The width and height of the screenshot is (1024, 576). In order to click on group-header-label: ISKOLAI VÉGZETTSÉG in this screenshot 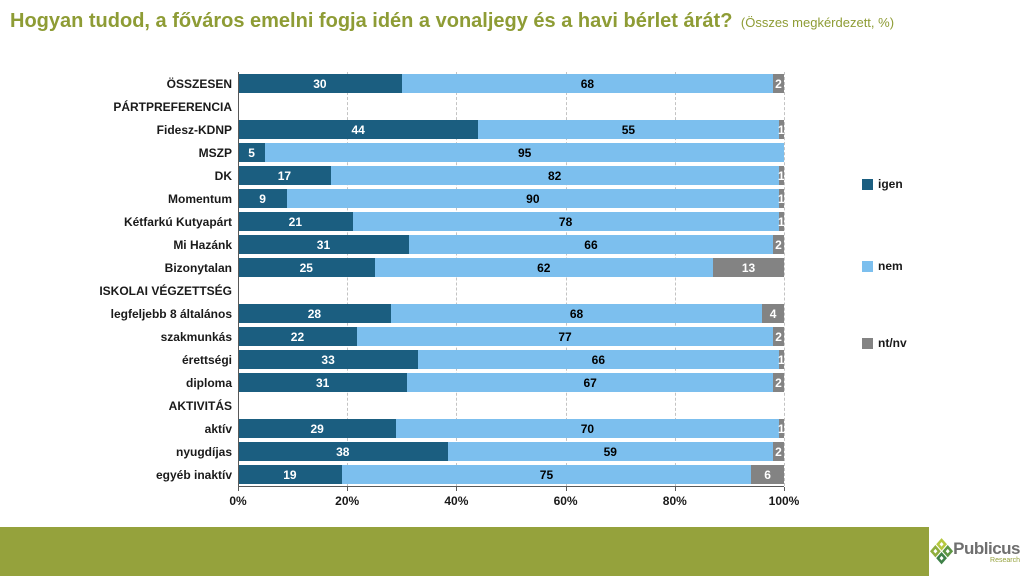, I will do `click(165, 290)`.